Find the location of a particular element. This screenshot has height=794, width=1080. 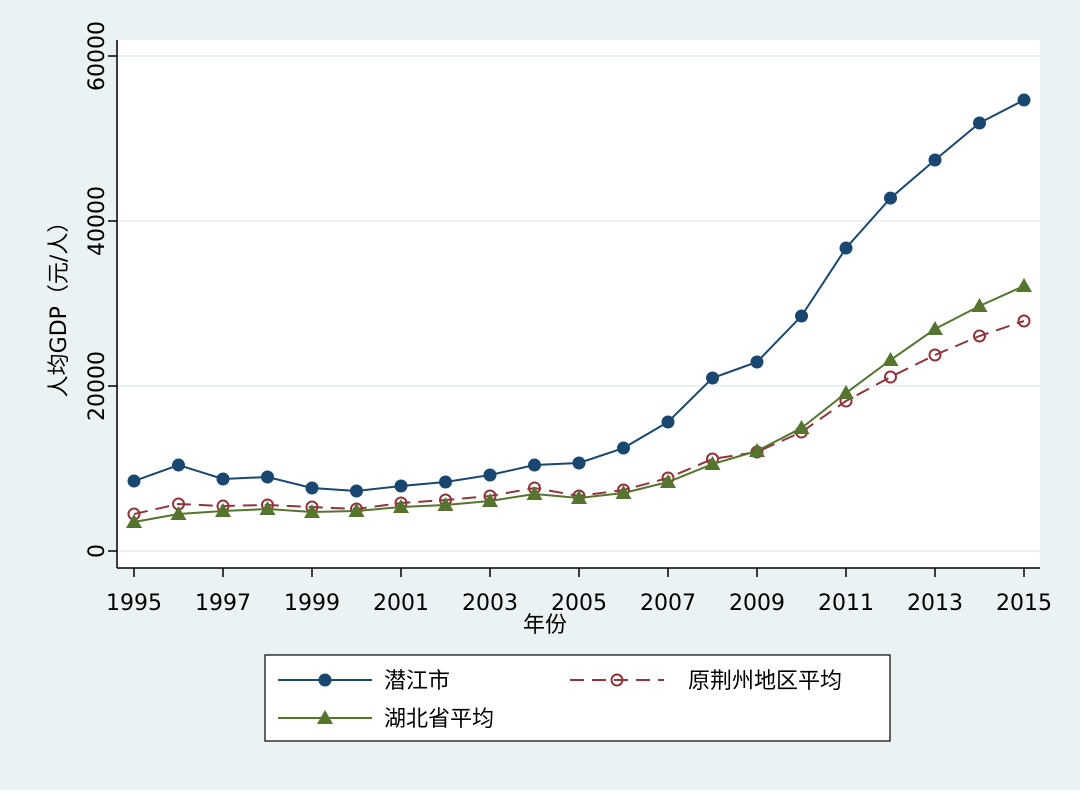

y-ticks: 0 20000 40000 60000 is located at coordinates (101, 289).